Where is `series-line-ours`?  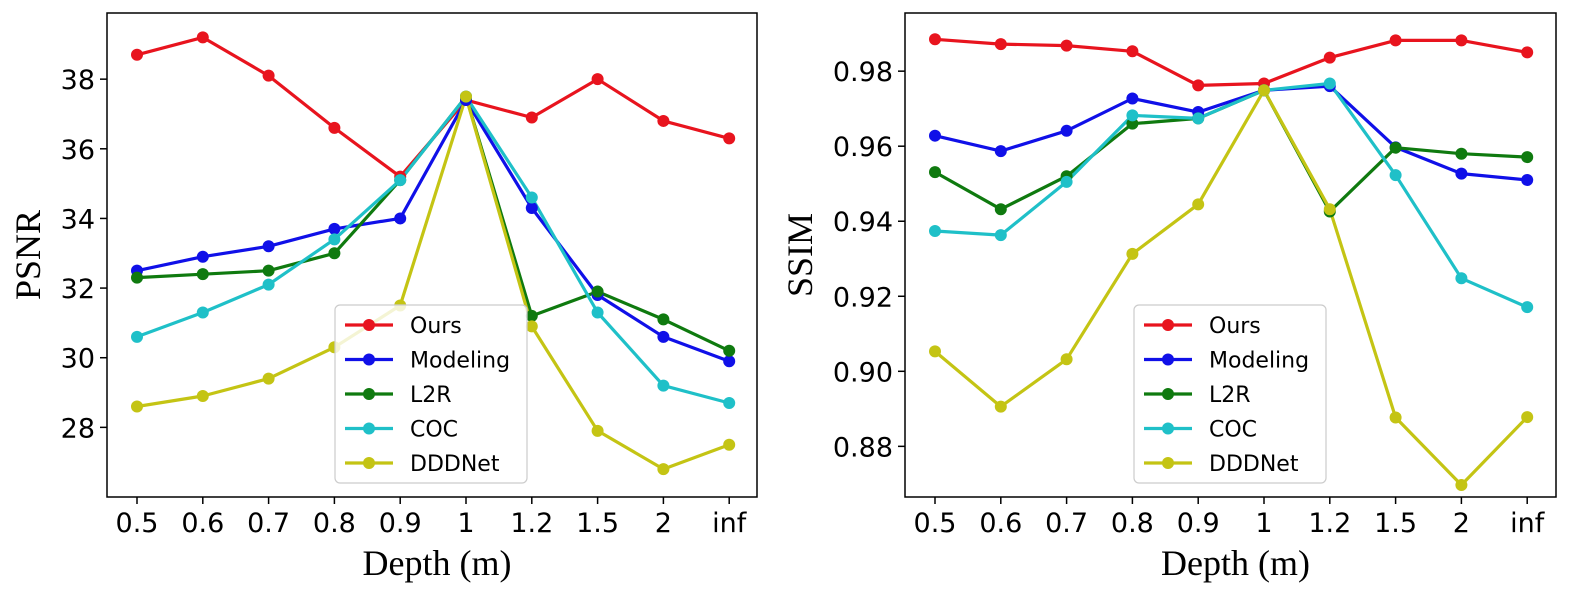
series-line-ours is located at coordinates (433, 107).